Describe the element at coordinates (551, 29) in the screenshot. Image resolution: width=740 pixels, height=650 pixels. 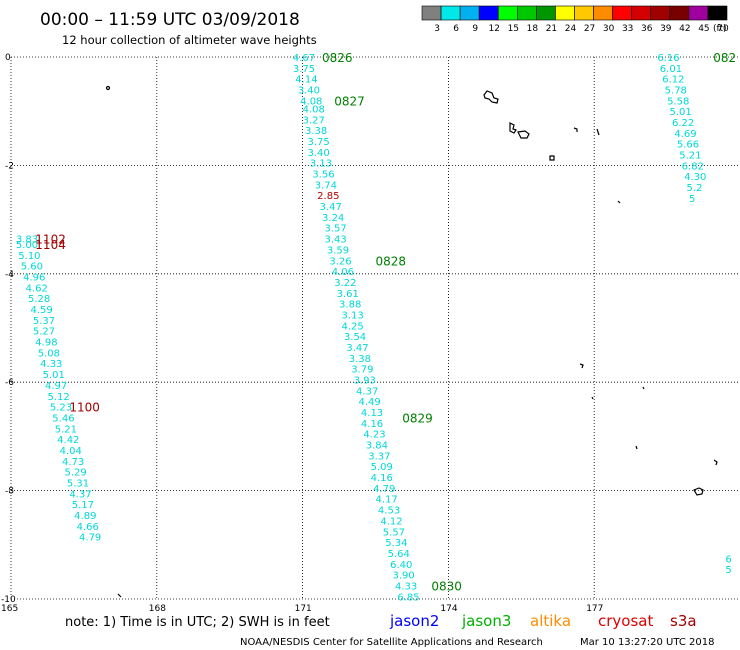
I see `color-scale-label: 21` at that location.